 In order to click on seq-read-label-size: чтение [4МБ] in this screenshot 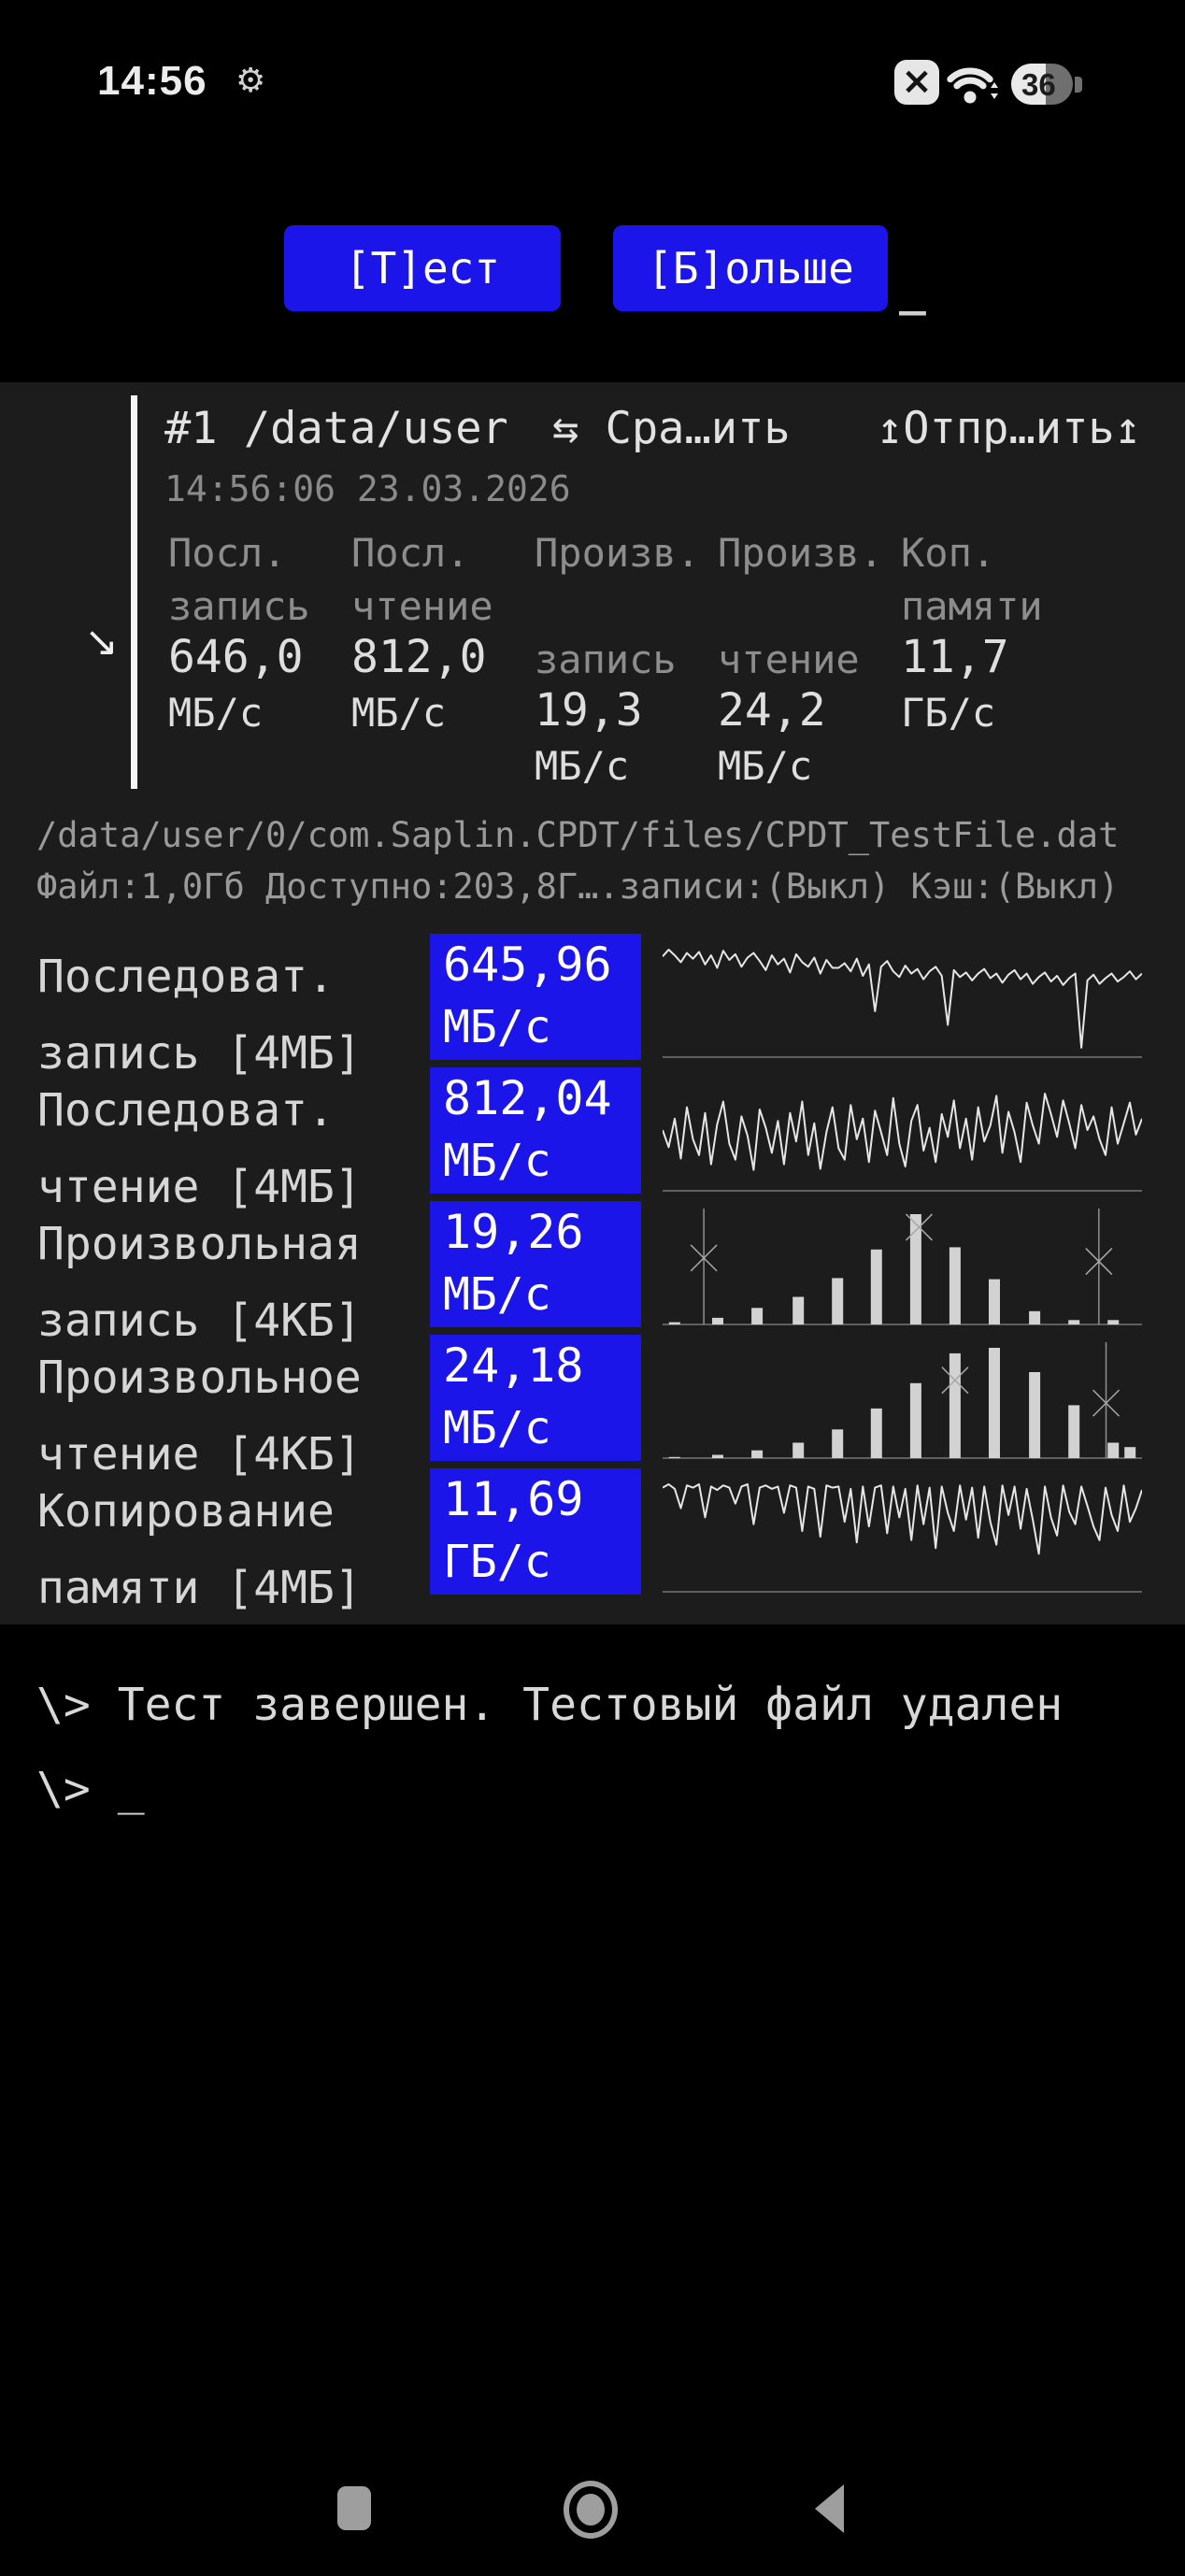, I will do `click(200, 1187)`.